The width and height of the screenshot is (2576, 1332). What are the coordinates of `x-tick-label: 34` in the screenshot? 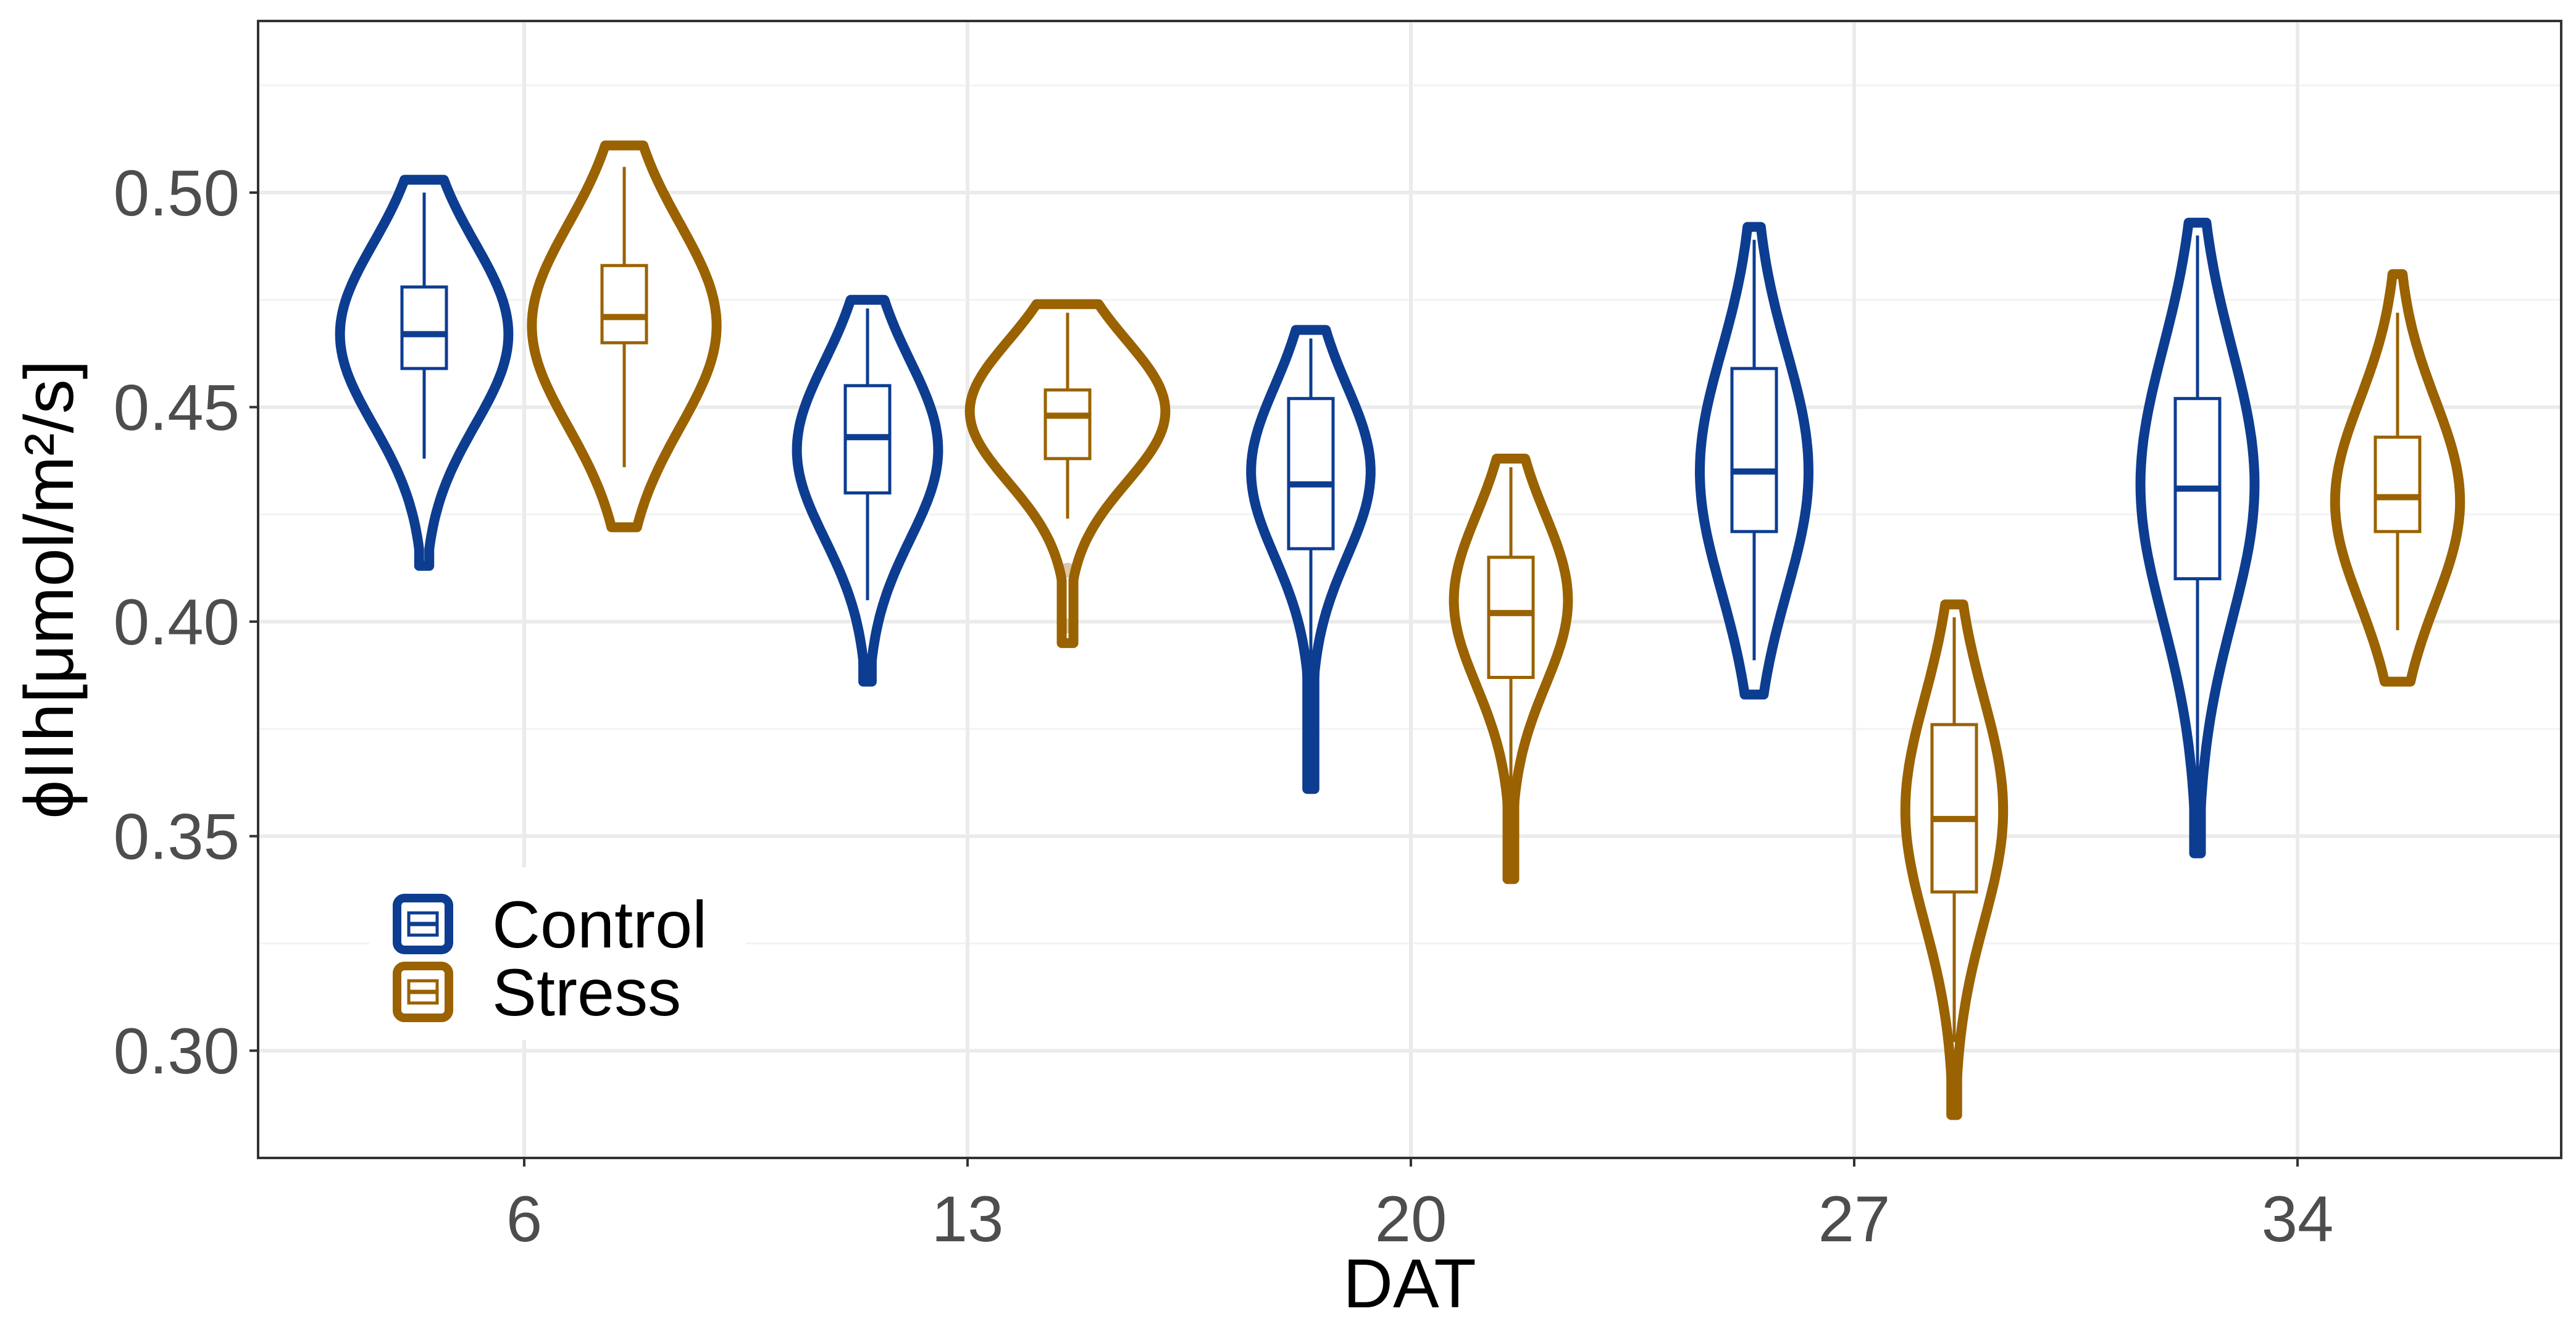 It's located at (2298, 1219).